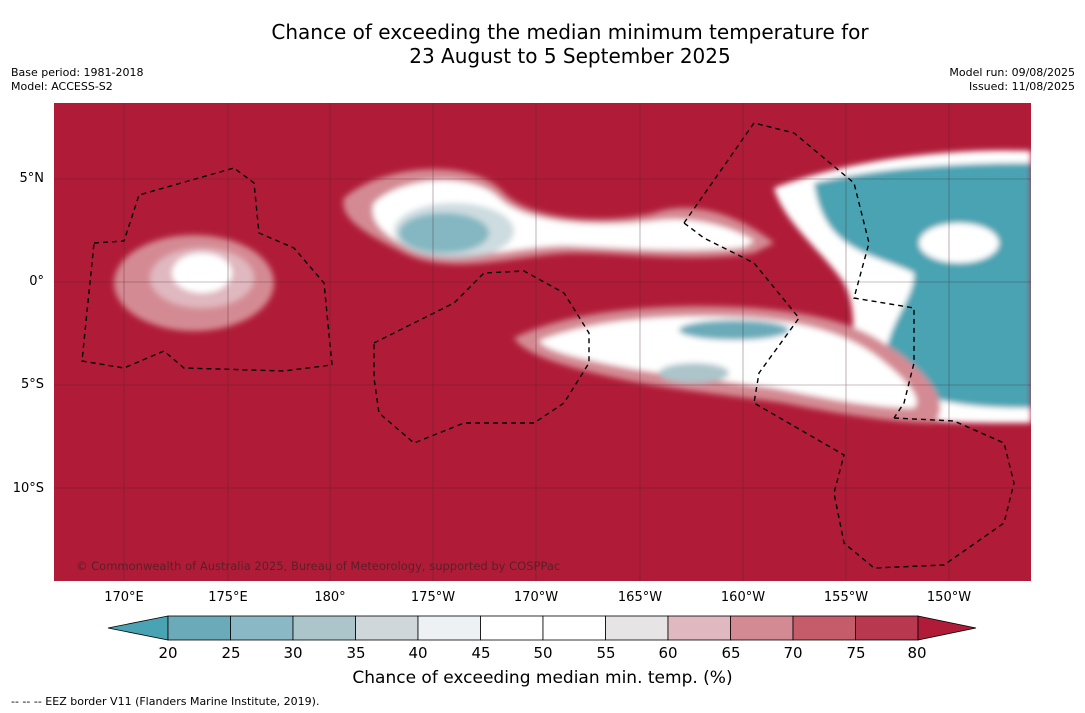 This screenshot has width=1085, height=713. Describe the element at coordinates (606, 653) in the screenshot. I see `cbar-tick-55: 55` at that location.